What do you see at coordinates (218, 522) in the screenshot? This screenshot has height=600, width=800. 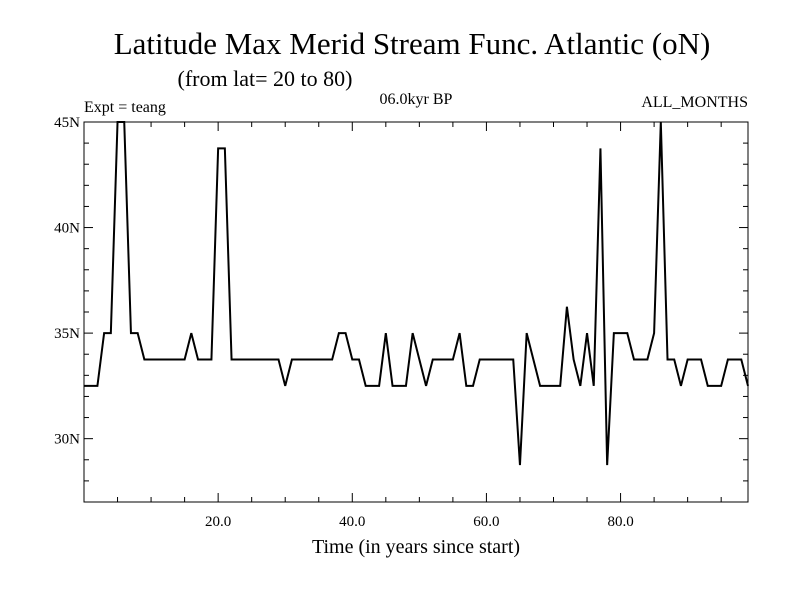 I see `x-tick-label: 20.0` at bounding box center [218, 522].